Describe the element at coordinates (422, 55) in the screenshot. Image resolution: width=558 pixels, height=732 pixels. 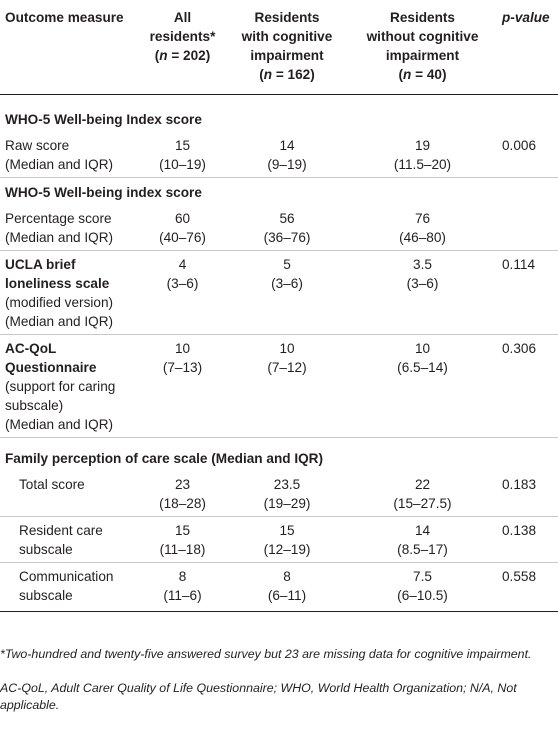
I see `col-header-noci-line: impairment` at that location.